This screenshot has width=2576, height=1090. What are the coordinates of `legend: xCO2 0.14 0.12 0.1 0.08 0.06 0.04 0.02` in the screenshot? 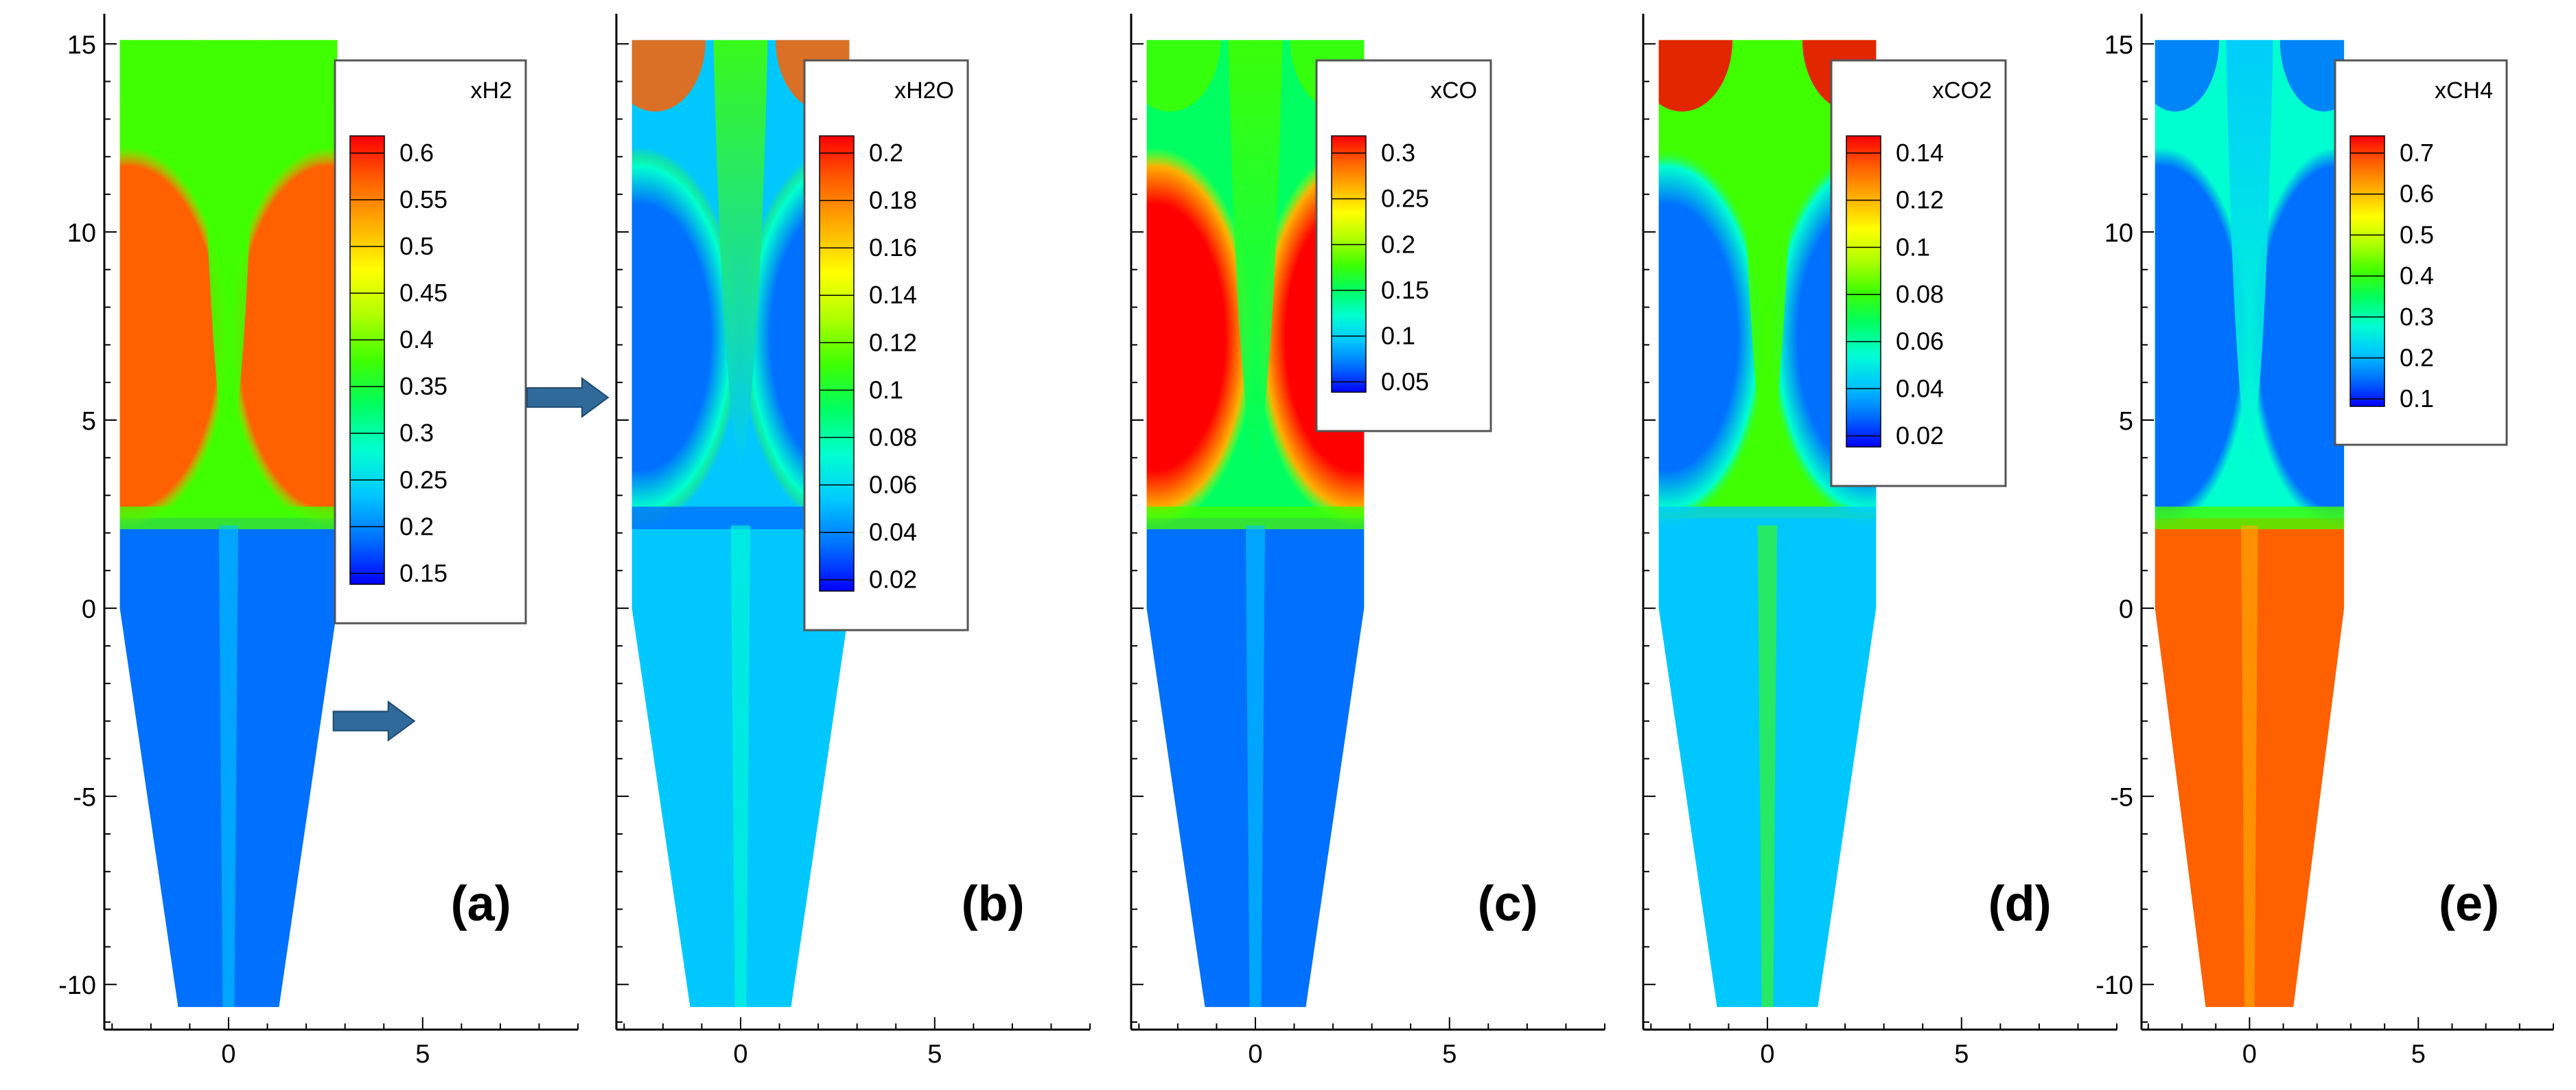 It's located at (1919, 273).